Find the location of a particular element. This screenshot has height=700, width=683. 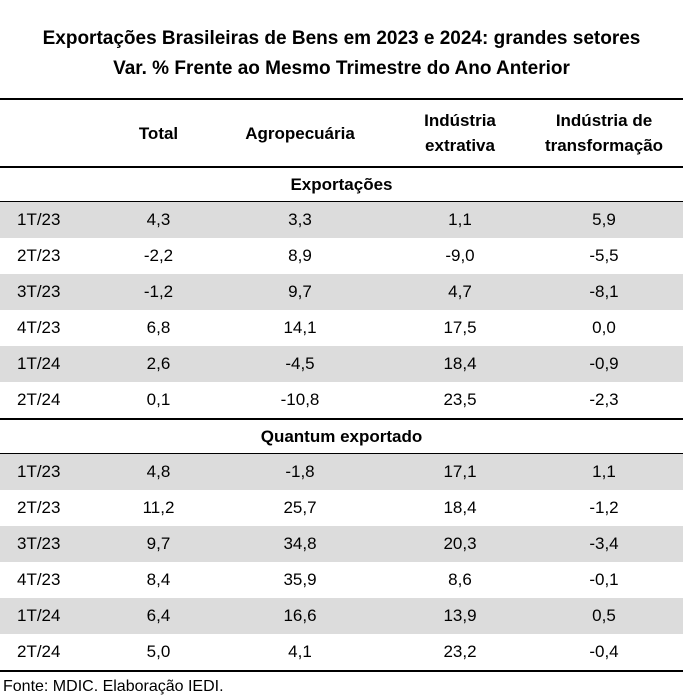

cell-extrativa: -9,0 is located at coordinates (460, 255).